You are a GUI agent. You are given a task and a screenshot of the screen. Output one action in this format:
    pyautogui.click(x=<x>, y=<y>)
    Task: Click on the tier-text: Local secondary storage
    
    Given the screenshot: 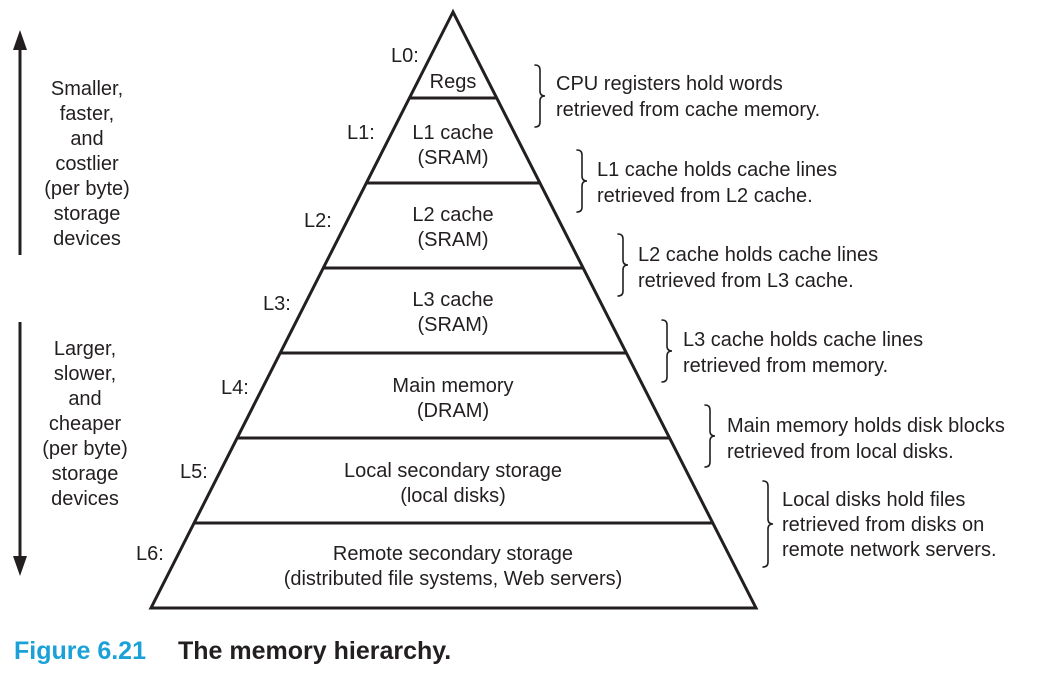 What is the action you would take?
    pyautogui.click(x=453, y=471)
    